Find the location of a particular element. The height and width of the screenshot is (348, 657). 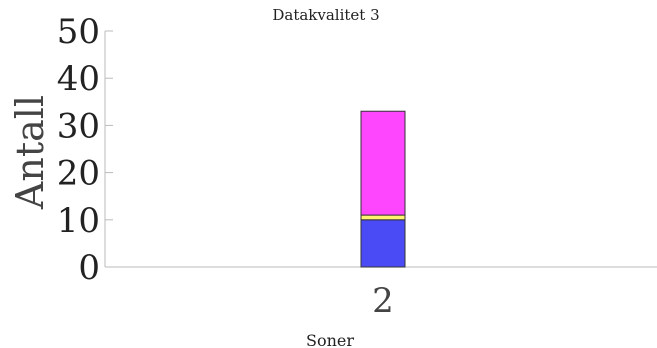

y-tick-label: 50 is located at coordinates (78, 32).